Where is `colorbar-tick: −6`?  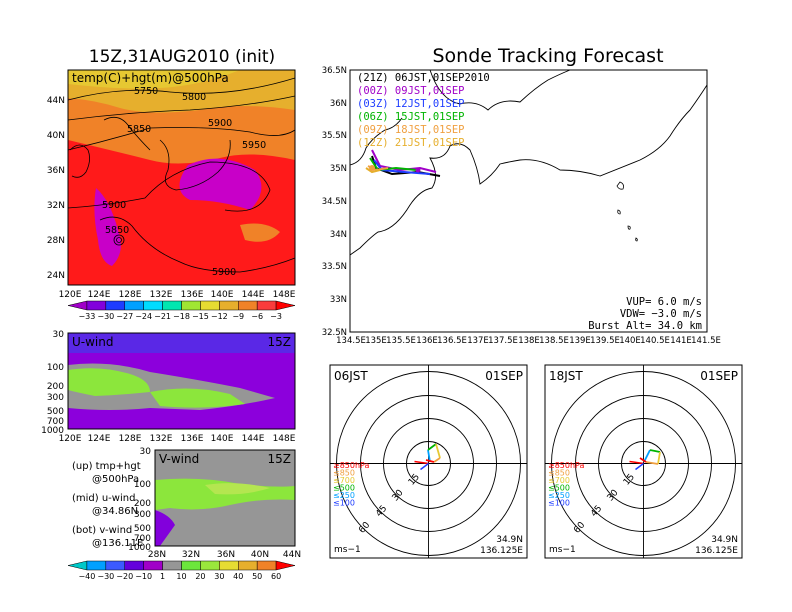
colorbar-tick: −6 is located at coordinates (257, 316).